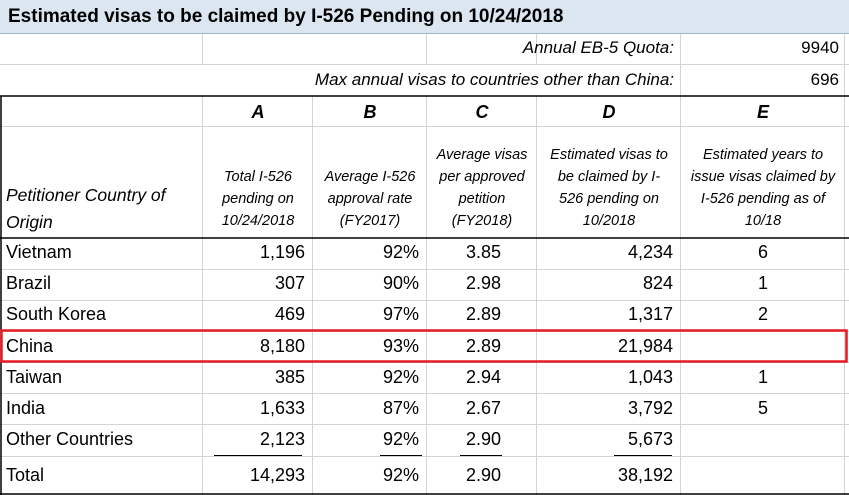 Image resolution: width=849 pixels, height=495 pixels. Describe the element at coordinates (258, 112) in the screenshot. I see `col-letter-a: A` at that location.